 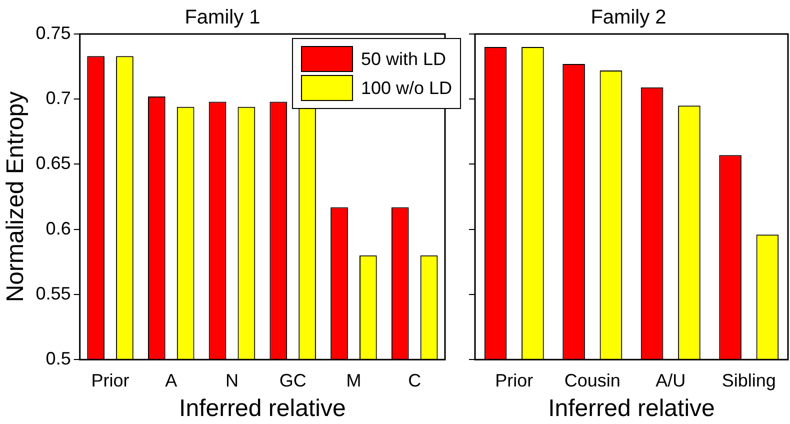 I want to click on x-tick-label: N, so click(x=231, y=380).